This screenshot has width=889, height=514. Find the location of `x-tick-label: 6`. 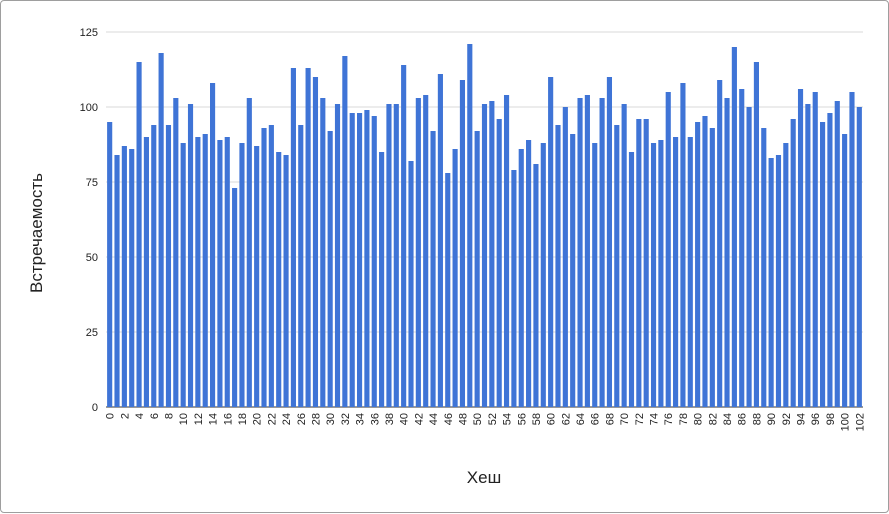

x-tick-label: 6 is located at coordinates (155, 416).